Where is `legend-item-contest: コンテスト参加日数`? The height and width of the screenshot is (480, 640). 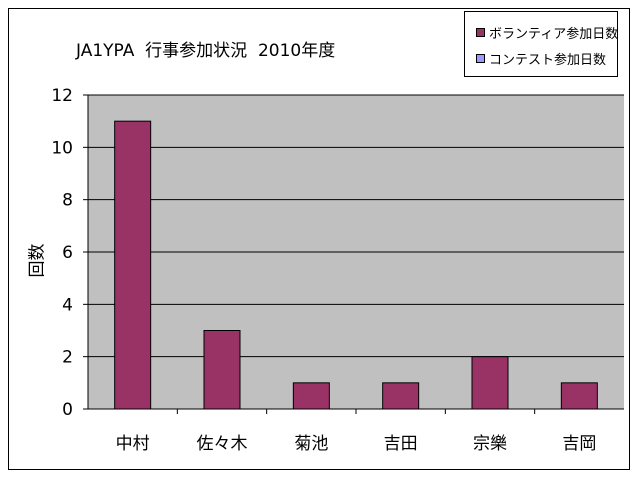
legend-item-contest: コンテスト参加日数 is located at coordinates (546, 58).